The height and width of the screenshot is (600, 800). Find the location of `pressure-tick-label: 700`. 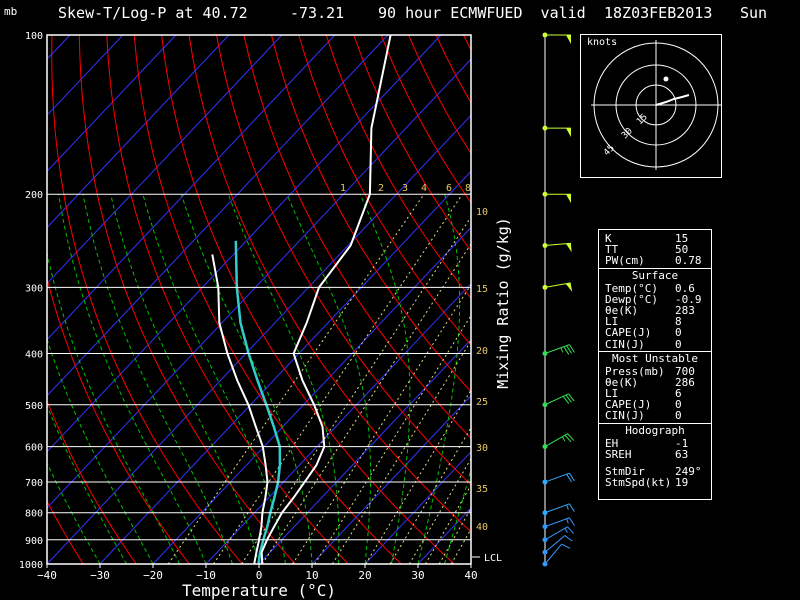

pressure-tick-label: 700 is located at coordinates (34, 483).